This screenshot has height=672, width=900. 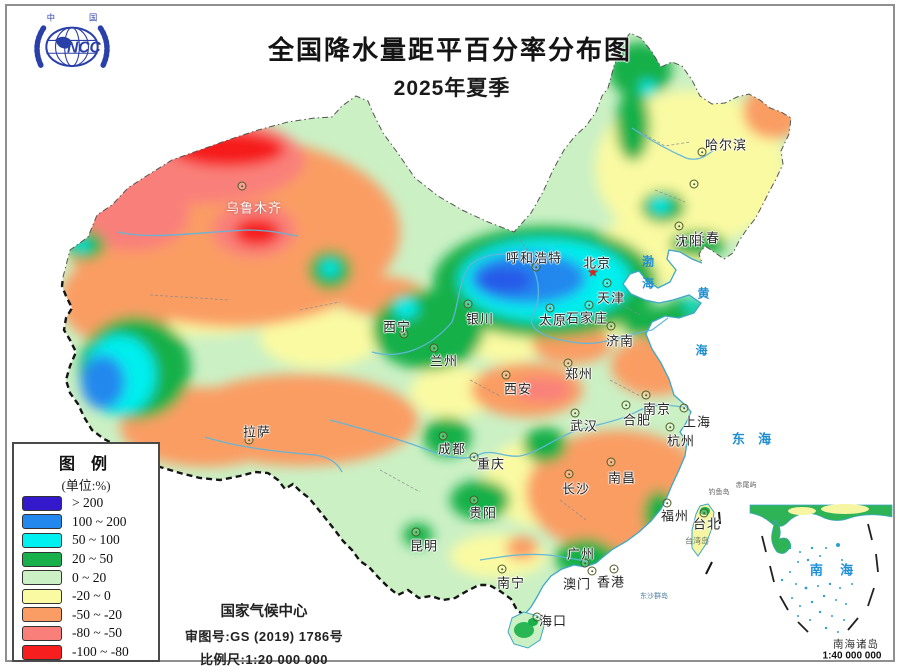 What do you see at coordinates (681, 441) in the screenshot?
I see `city-label-杭州: 杭州` at bounding box center [681, 441].